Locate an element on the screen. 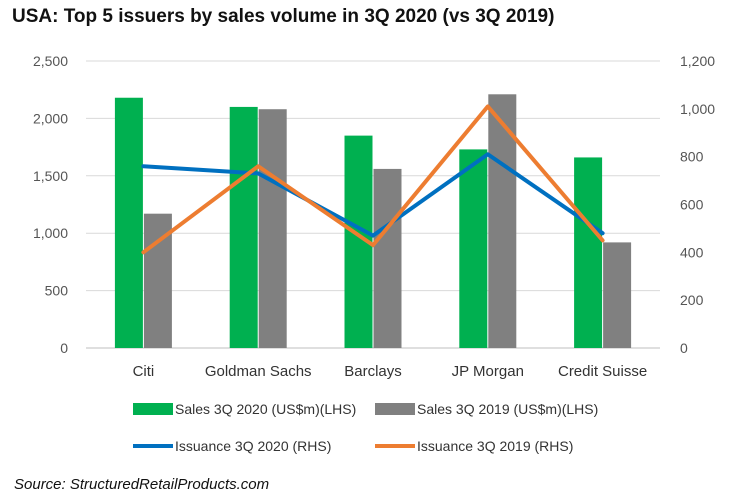  y-right-tick-label: 600 is located at coordinates (692, 205).